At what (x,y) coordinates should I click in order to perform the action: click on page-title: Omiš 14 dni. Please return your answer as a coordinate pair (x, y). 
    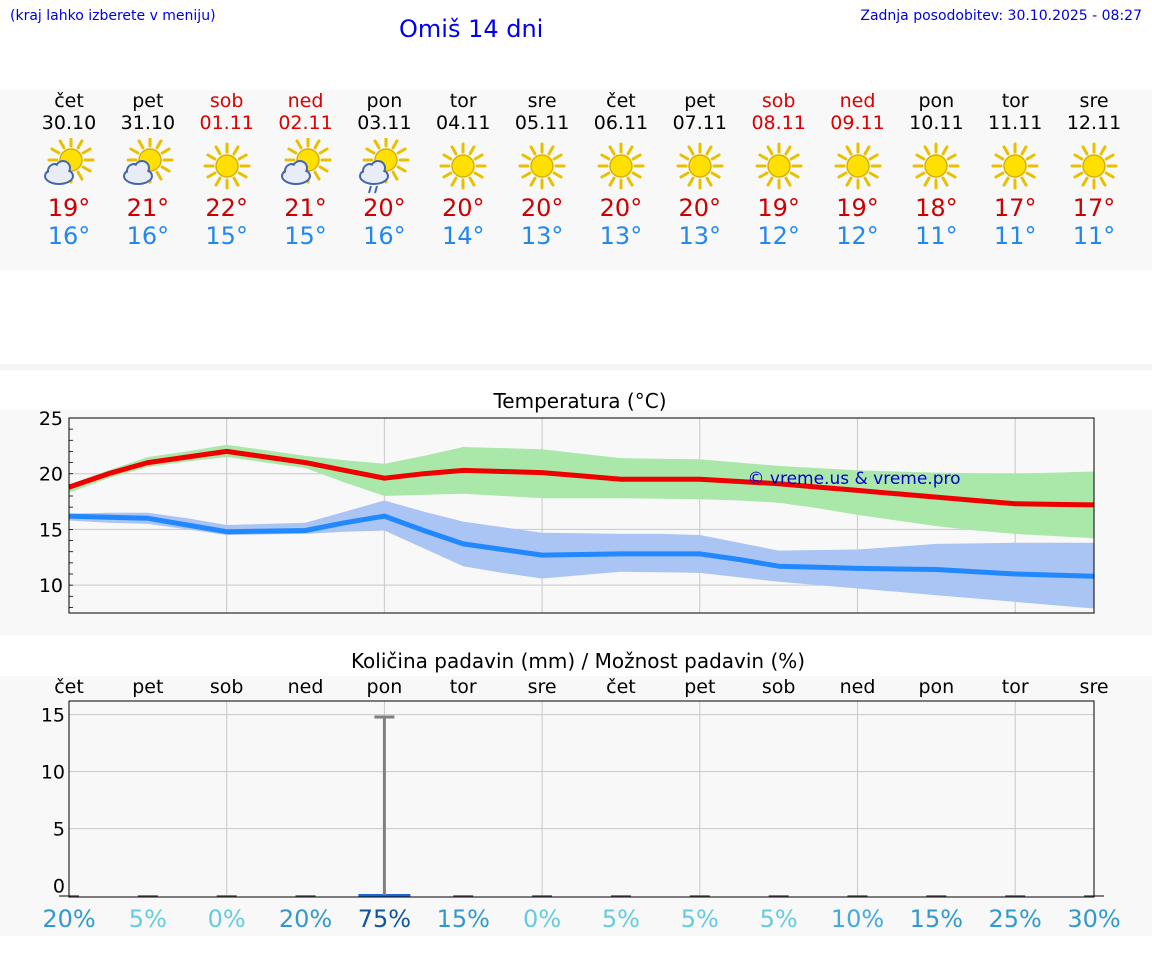
    Looking at the image, I should click on (471, 29).